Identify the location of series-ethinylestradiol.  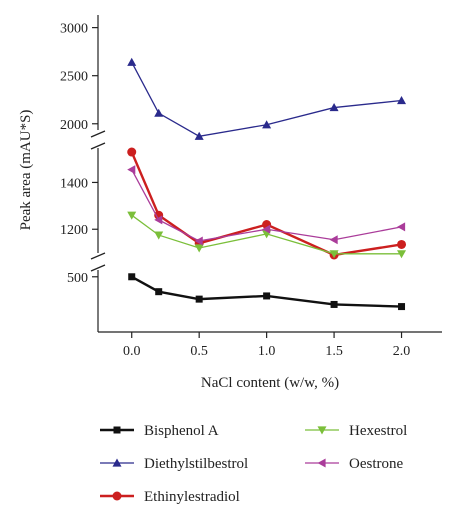
(267, 203).